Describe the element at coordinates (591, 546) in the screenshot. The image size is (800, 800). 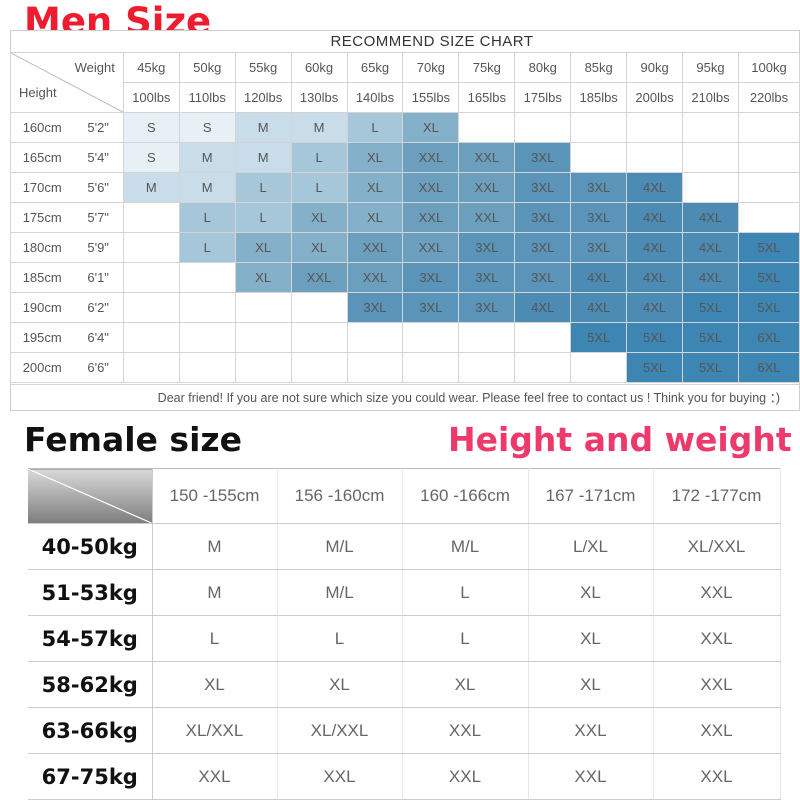
I see `female-size-cell: L/XL` at that location.